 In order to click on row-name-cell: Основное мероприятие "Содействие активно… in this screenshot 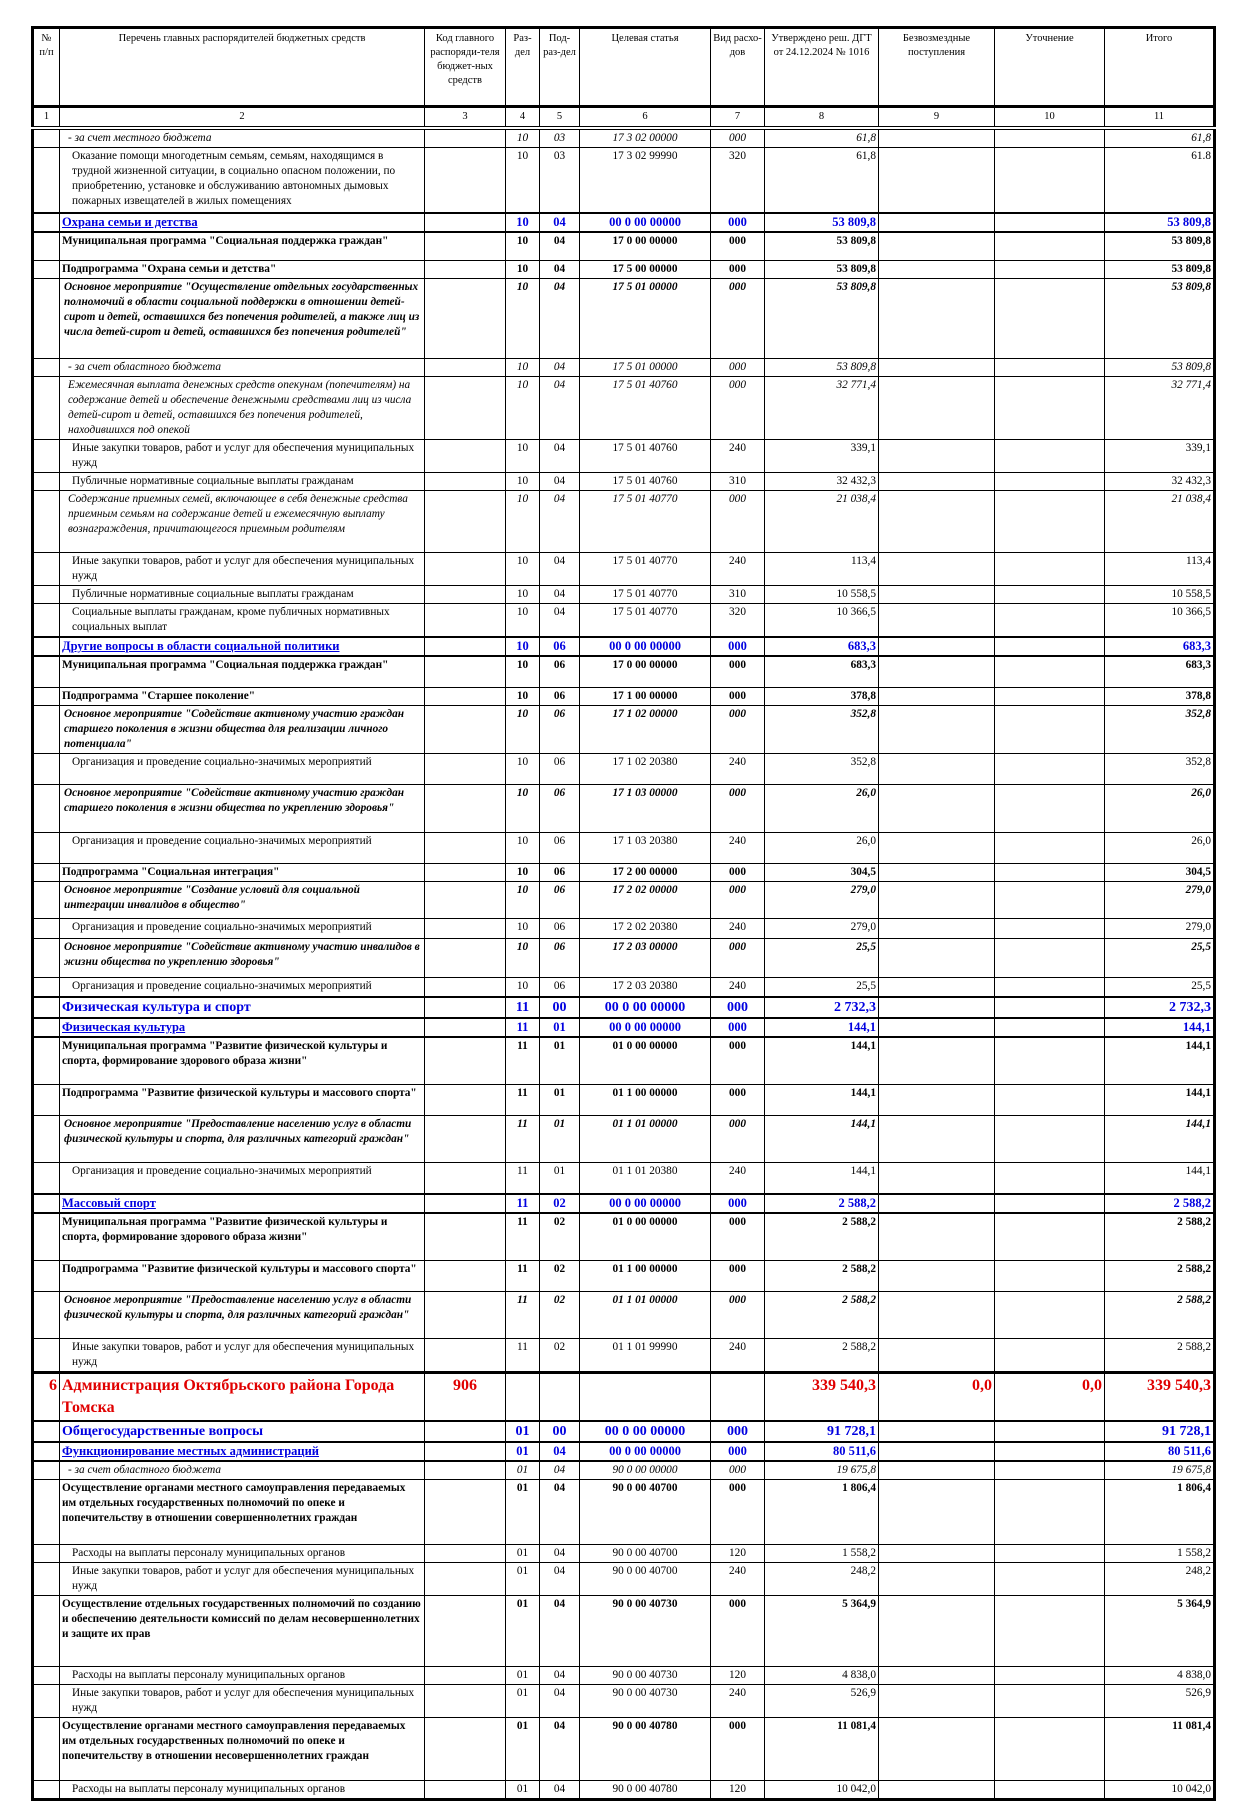, I will do `click(242, 808)`.